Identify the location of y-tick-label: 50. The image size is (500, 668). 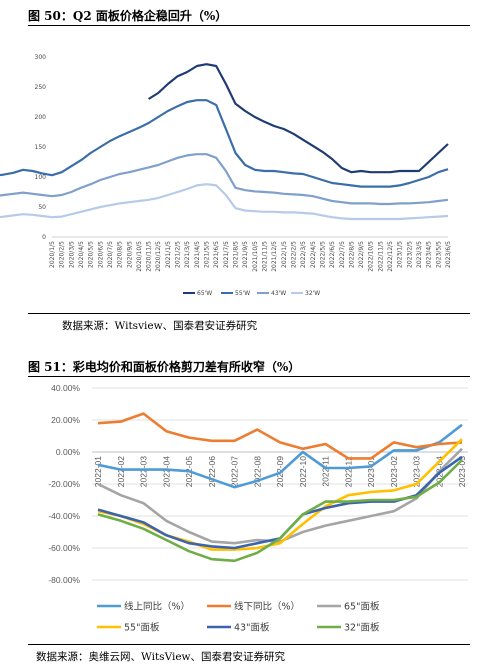
(42, 207).